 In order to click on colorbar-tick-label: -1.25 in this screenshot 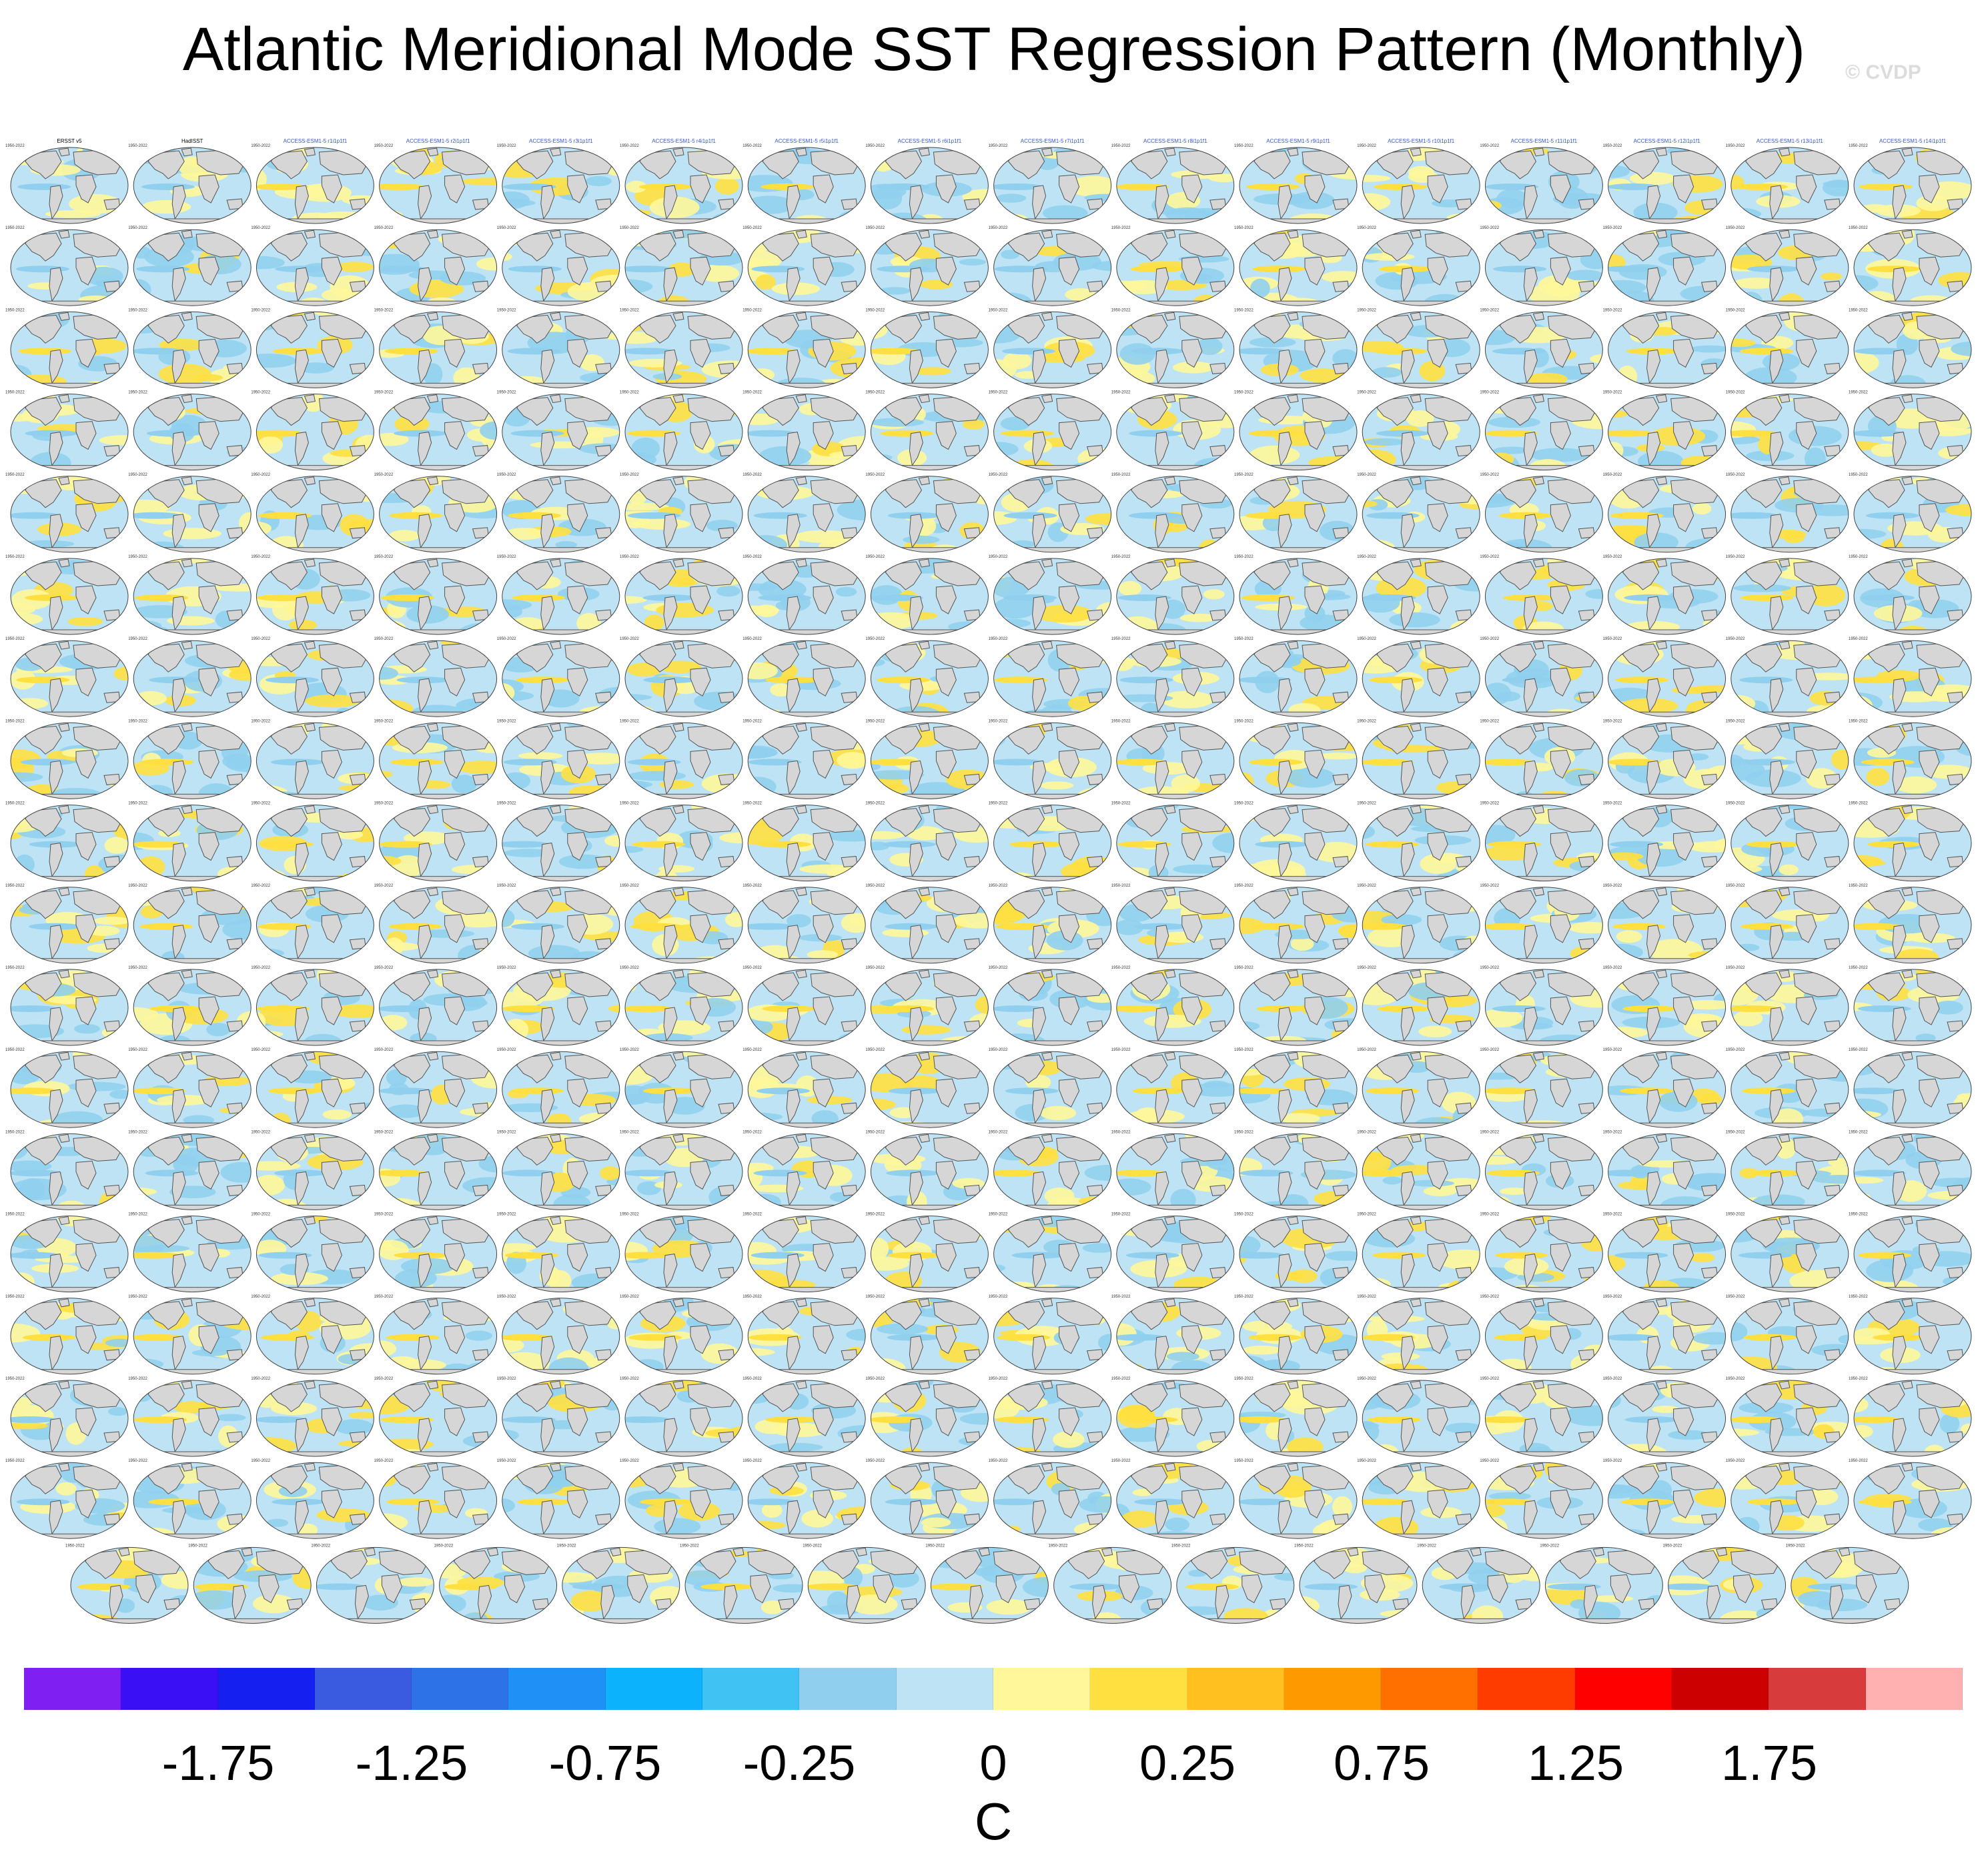, I will do `click(411, 1763)`.